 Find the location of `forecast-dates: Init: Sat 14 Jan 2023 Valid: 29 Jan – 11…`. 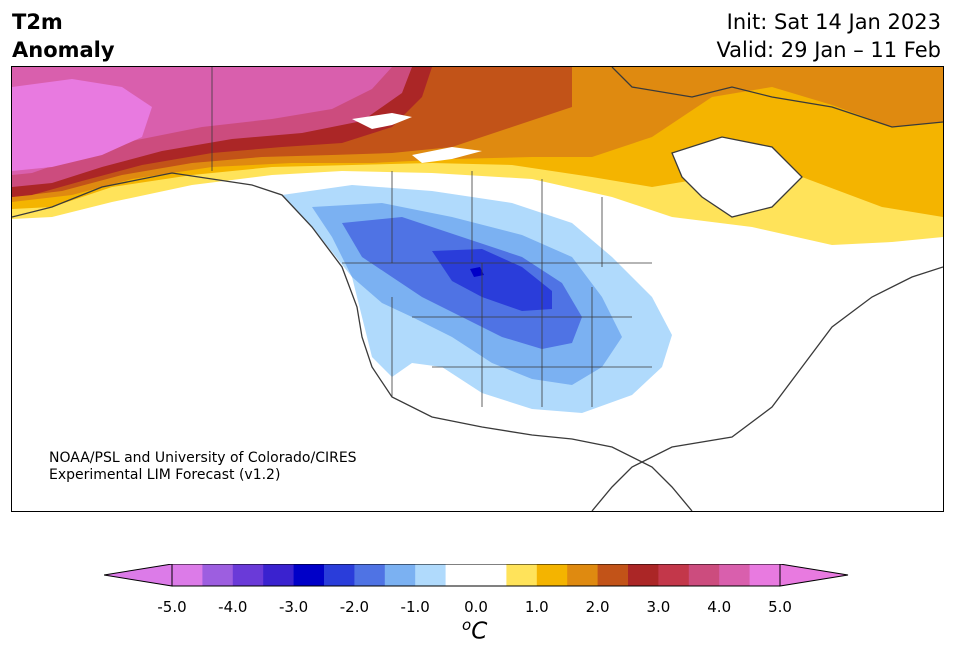

forecast-dates: Init: Sat 14 Jan 2023 Valid: 29 Jan – 11… is located at coordinates (828, 36).